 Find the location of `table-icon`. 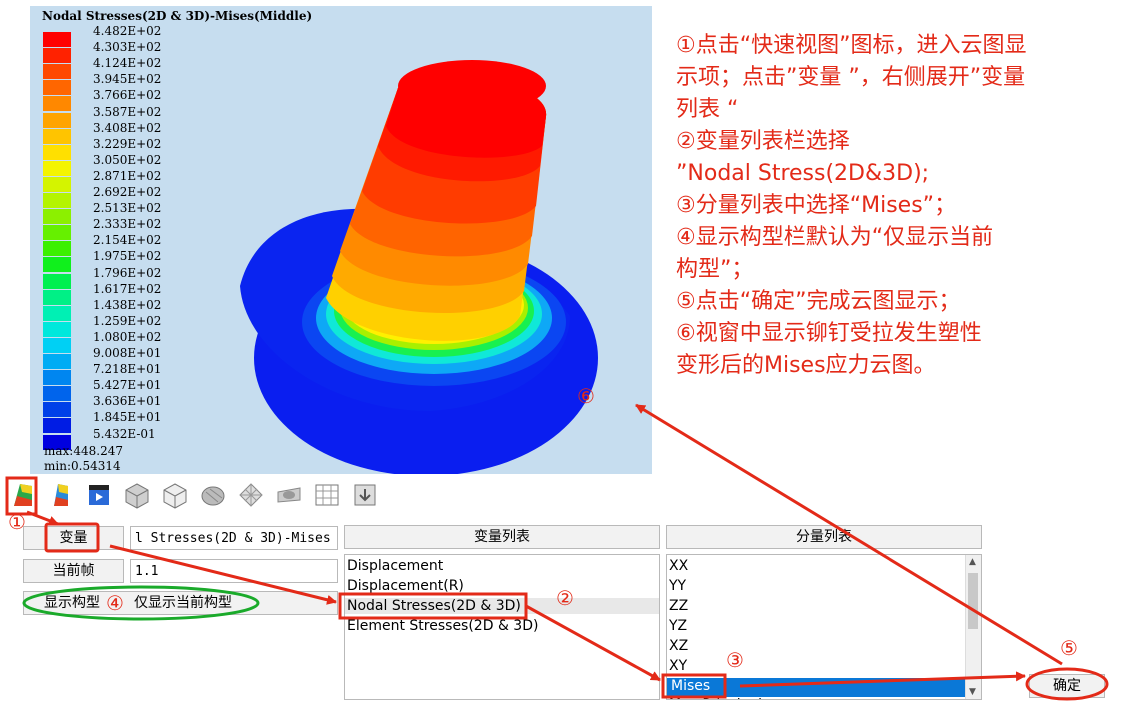

table-icon is located at coordinates (327, 495).